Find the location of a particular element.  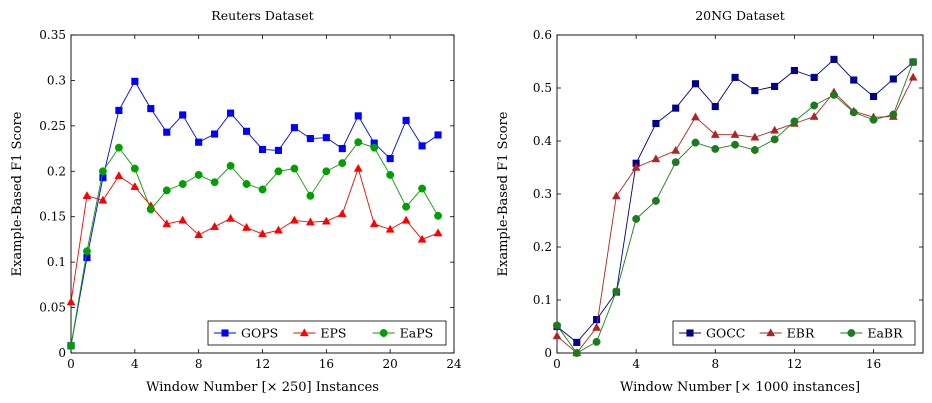

legend-label-gocc: GOCC is located at coordinates (725, 333).